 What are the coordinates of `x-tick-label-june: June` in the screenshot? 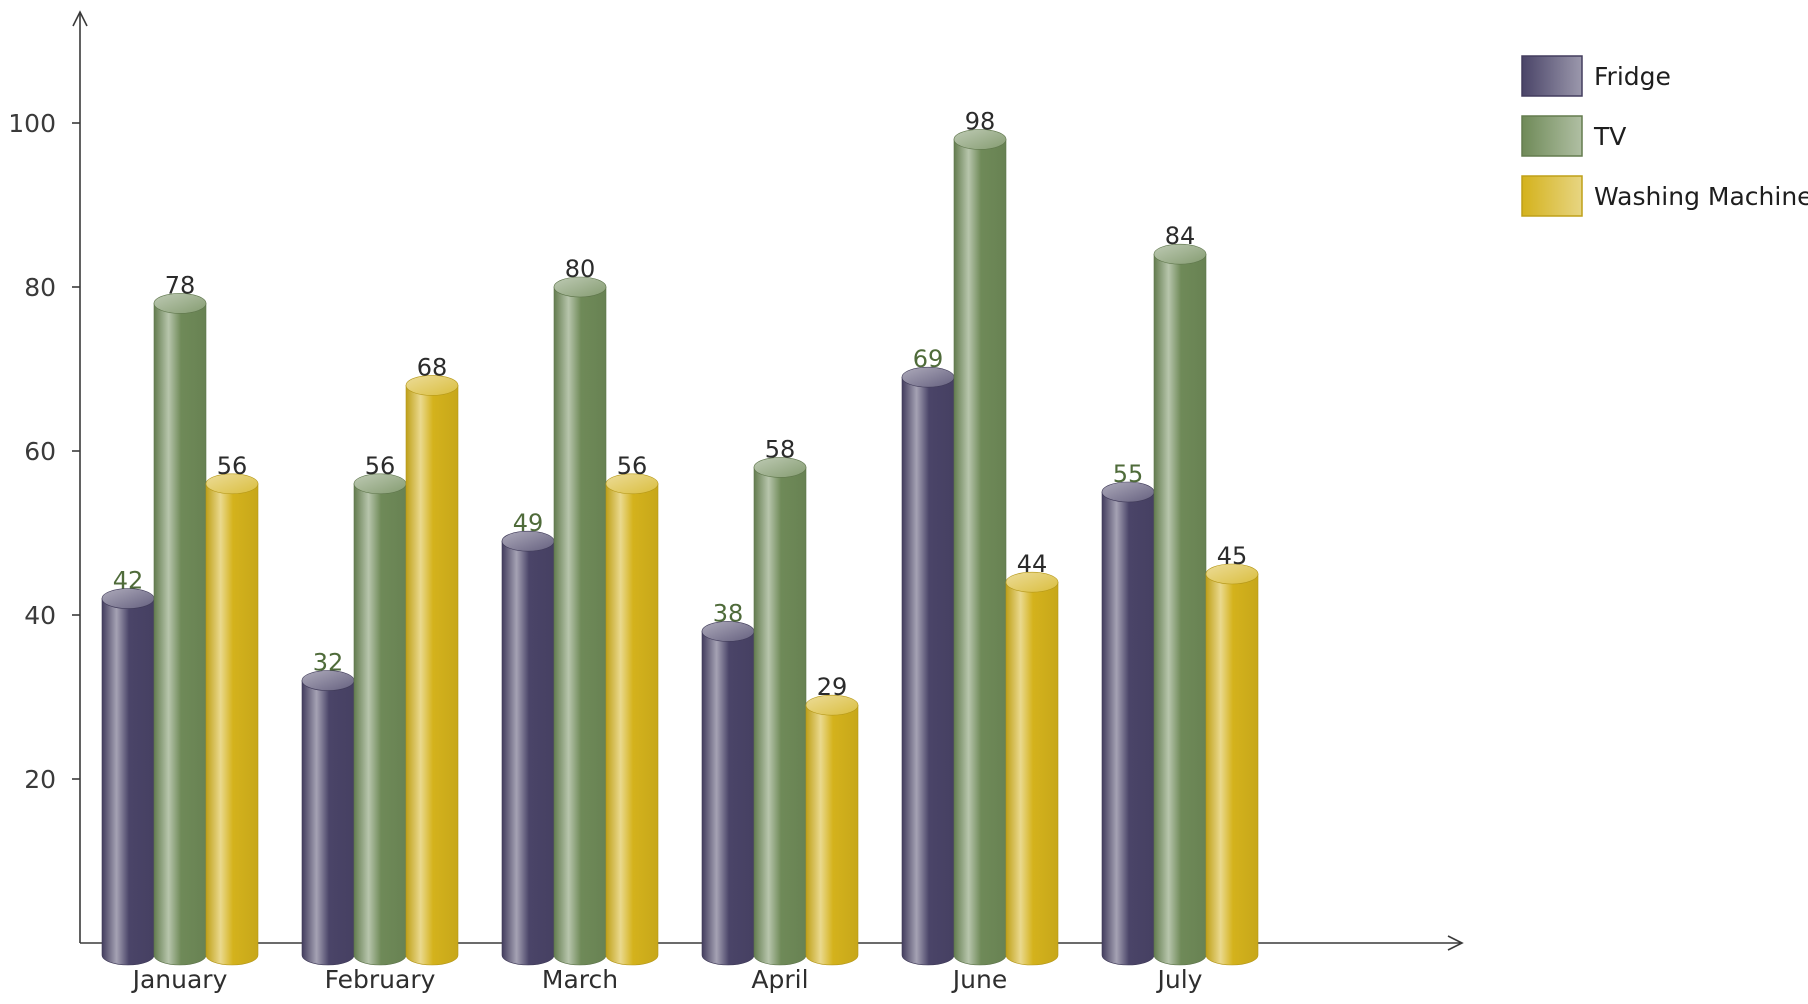 It's located at (979, 979).